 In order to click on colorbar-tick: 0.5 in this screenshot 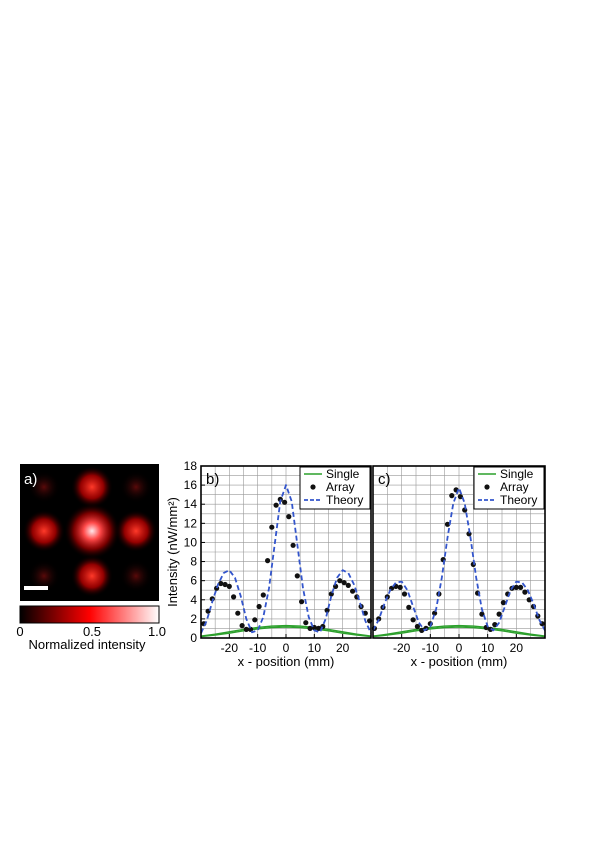, I will do `click(92, 631)`.